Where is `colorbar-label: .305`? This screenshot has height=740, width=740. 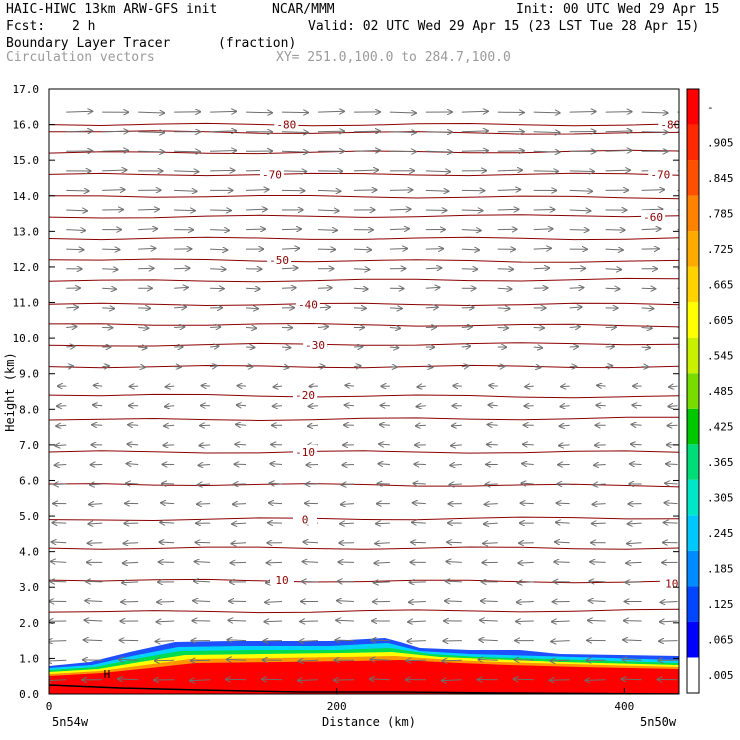
colorbar-label: .305 is located at coordinates (720, 498).